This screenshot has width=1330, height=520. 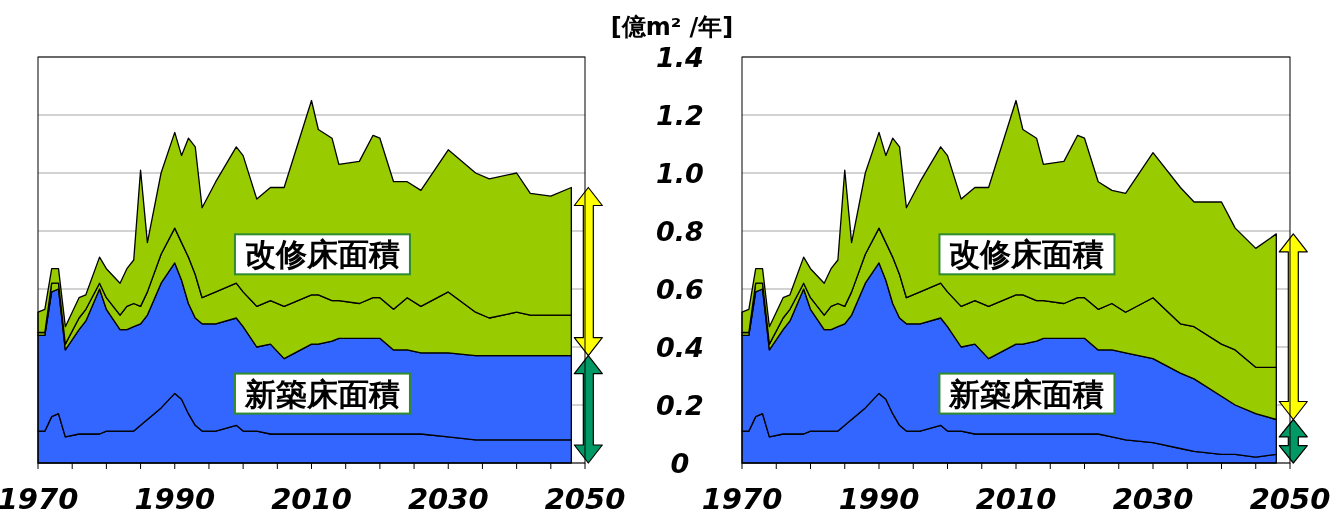 What do you see at coordinates (742, 499) in the screenshot?
I see `x-tick-label: 1970` at bounding box center [742, 499].